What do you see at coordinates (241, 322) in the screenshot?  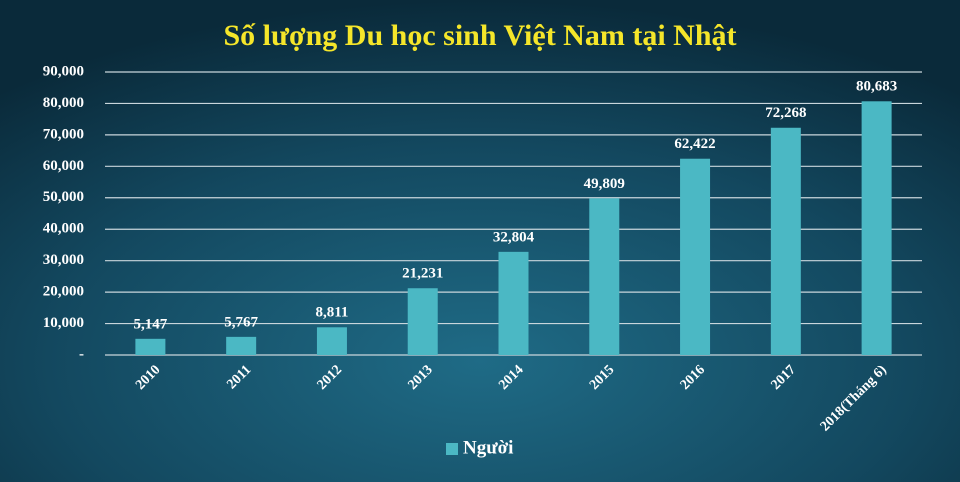 I see `value-label: 5,767` at bounding box center [241, 322].